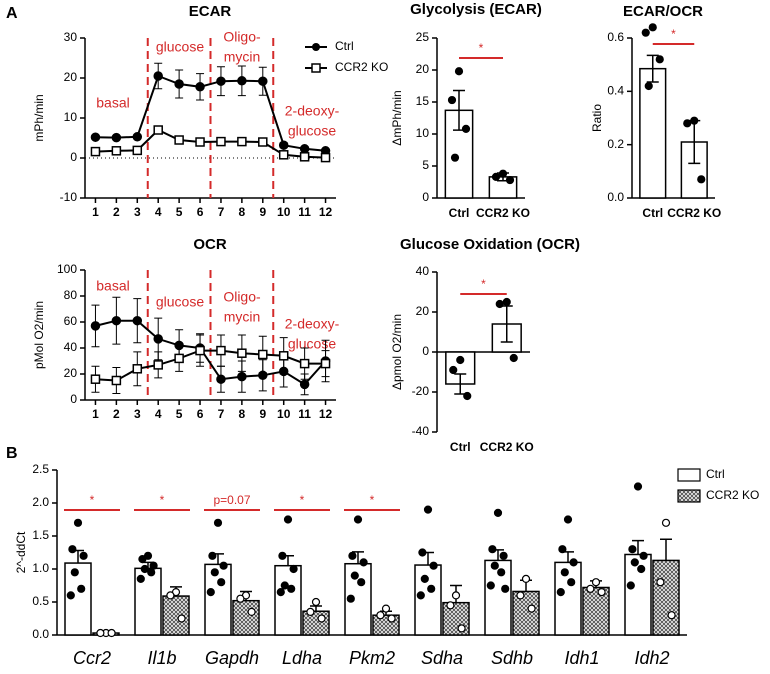  Describe the element at coordinates (12, 453) in the screenshot. I see `panel-label: B` at that location.